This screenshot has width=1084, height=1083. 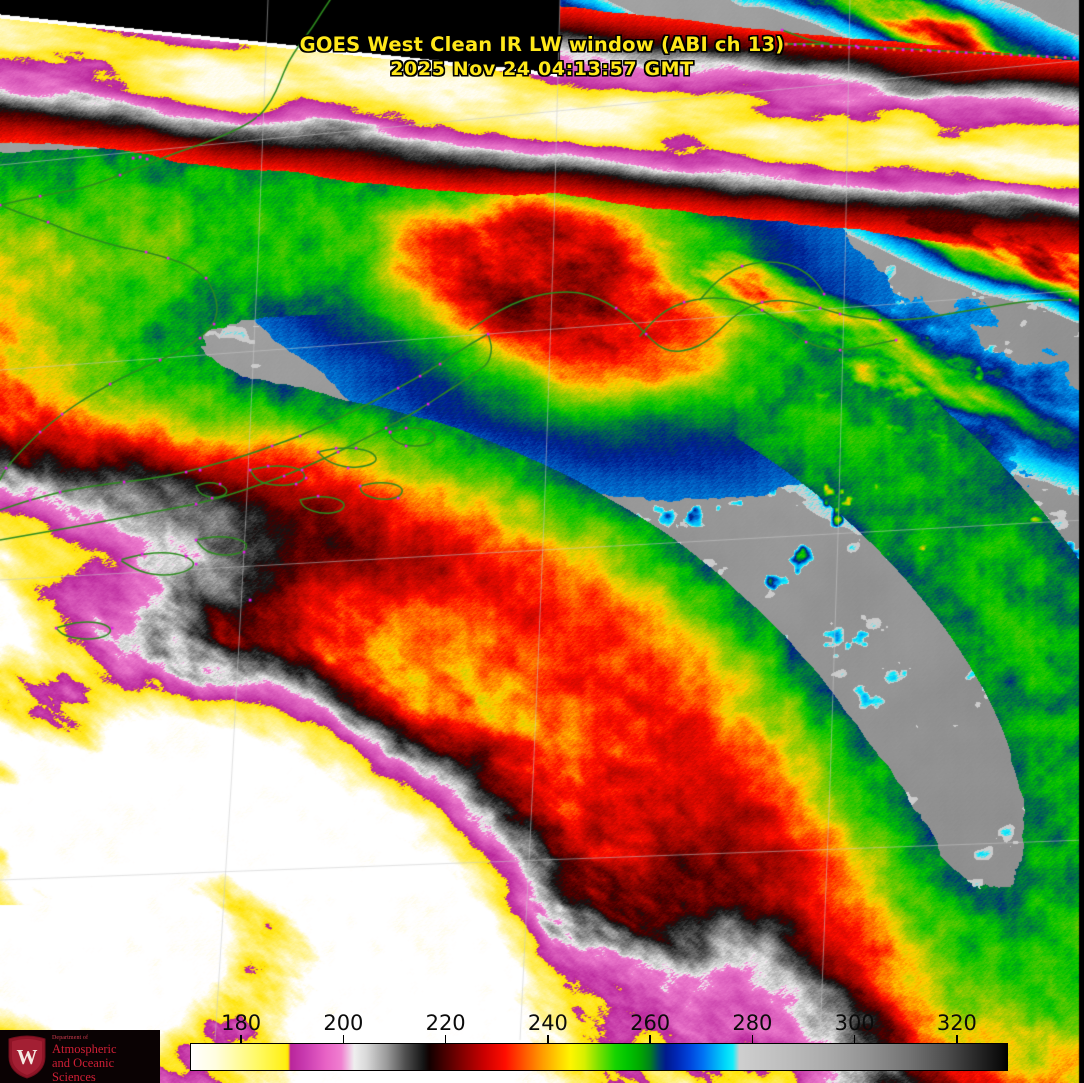 I want to click on institution-dept-label: Department of, so click(x=70, y=1038).